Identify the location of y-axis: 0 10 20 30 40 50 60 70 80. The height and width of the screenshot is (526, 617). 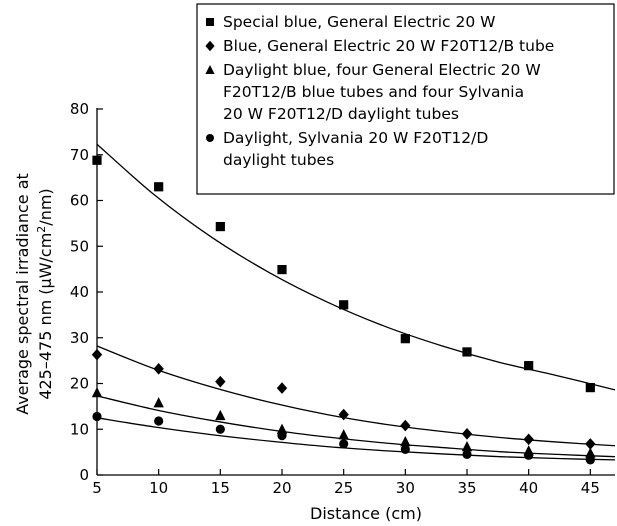
(86, 292).